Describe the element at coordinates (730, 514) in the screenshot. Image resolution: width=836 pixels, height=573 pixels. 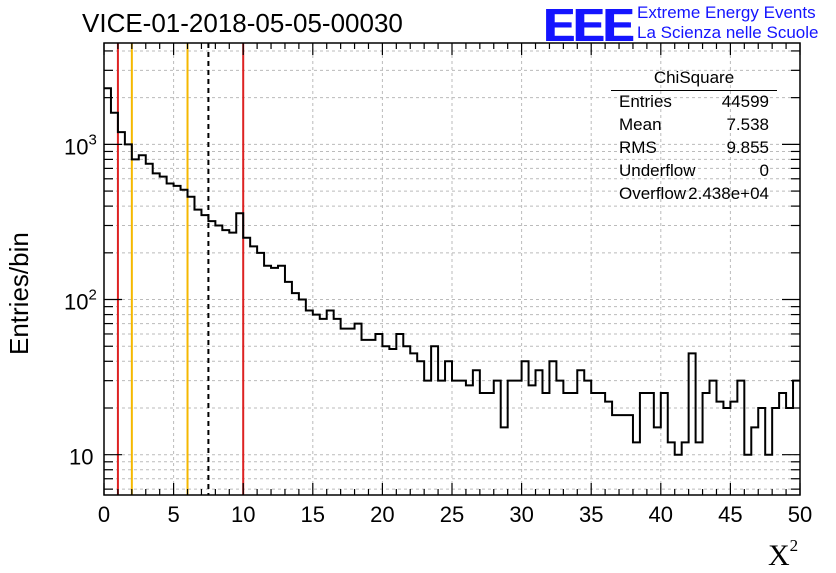
I see `x-tick-label: 45` at that location.